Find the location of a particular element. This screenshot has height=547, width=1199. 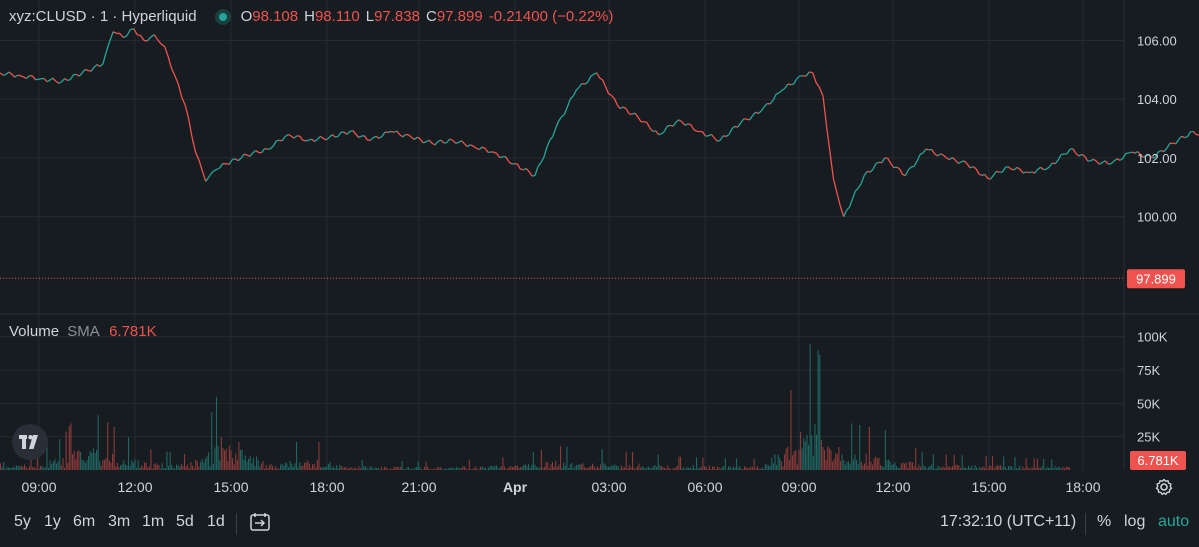

date-range-icon is located at coordinates (260, 524).